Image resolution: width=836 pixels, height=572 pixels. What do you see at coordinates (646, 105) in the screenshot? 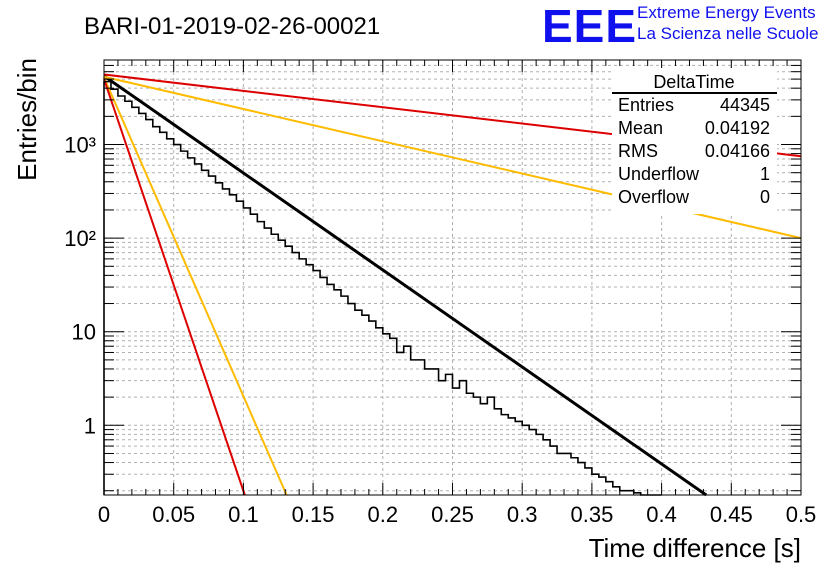
I see `stats-row-label: Entries` at bounding box center [646, 105].